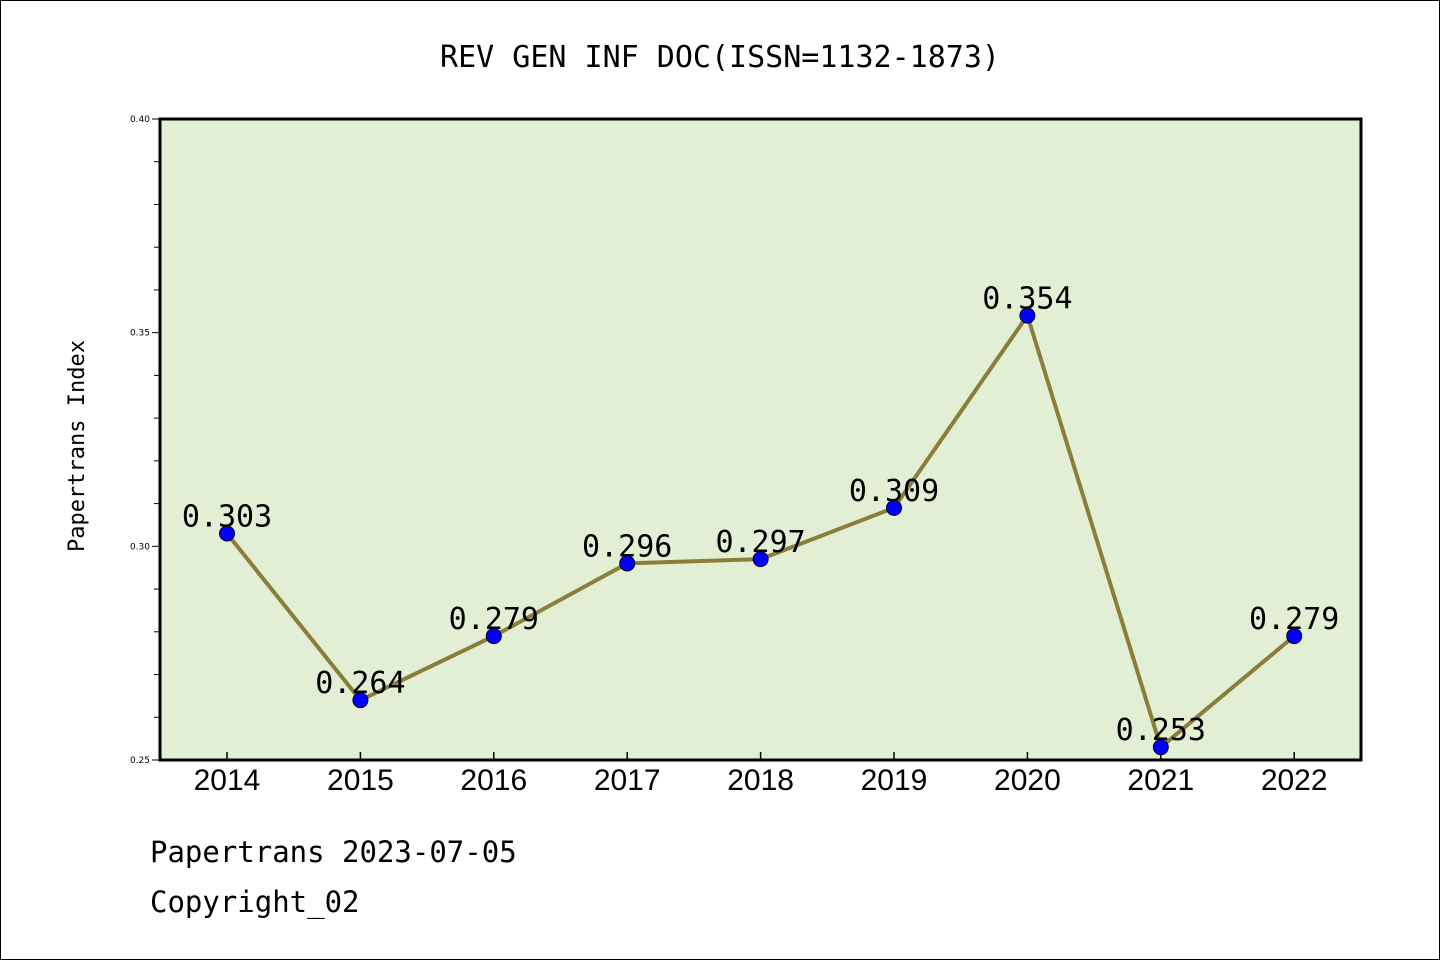 Image resolution: width=1440 pixels, height=960 pixels. What do you see at coordinates (1027, 780) in the screenshot?
I see `x-tick-label: 2020` at bounding box center [1027, 780].